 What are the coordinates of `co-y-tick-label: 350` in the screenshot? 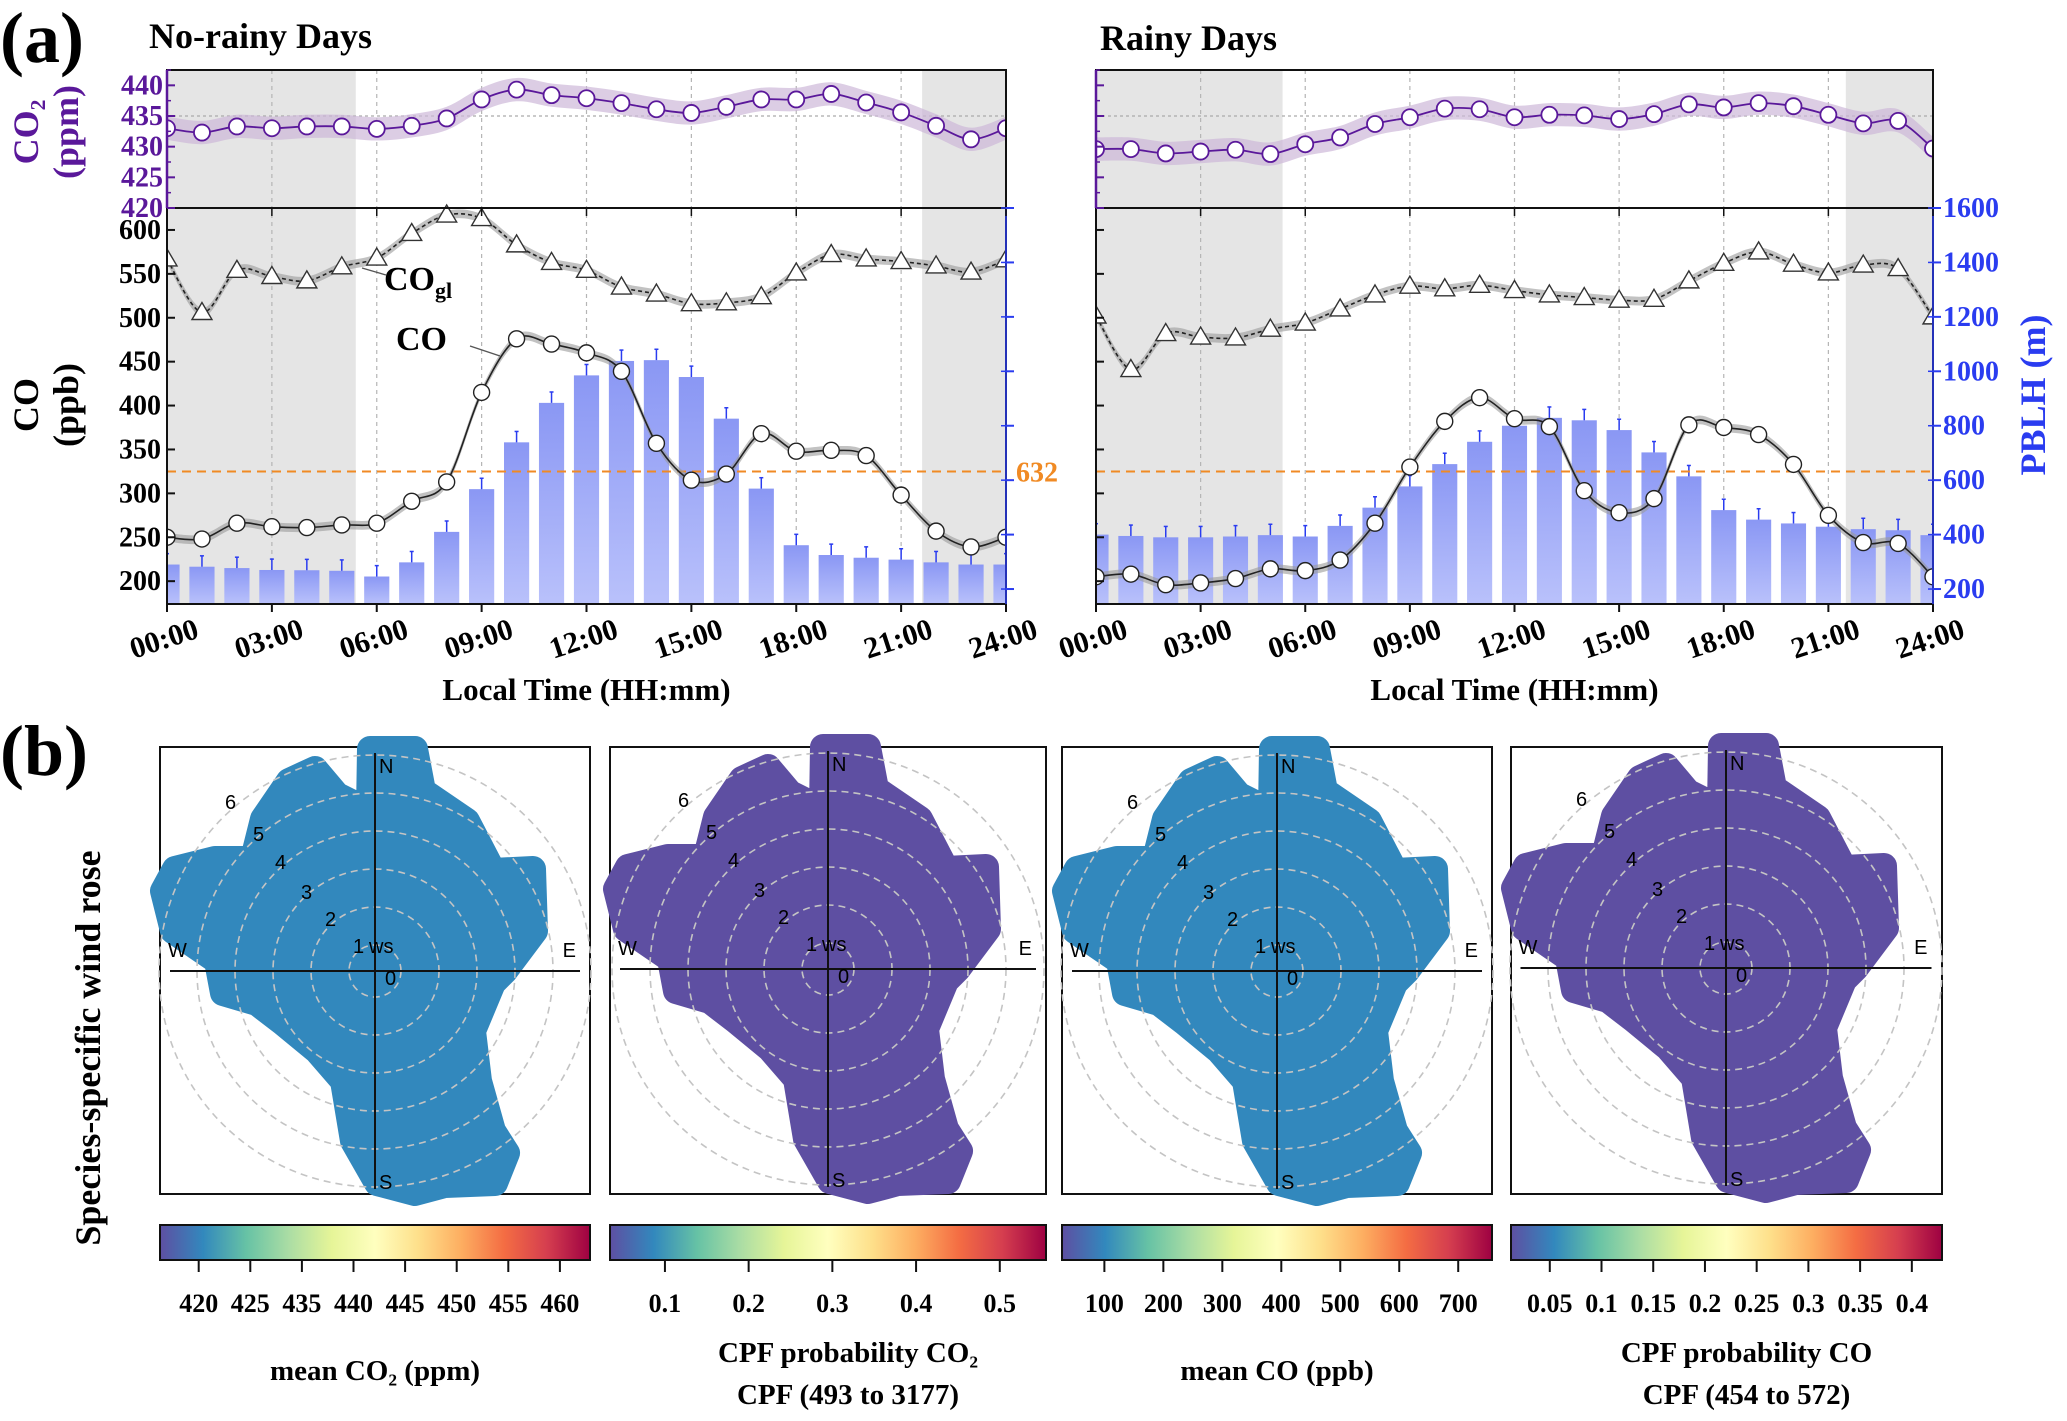 It's located at (140, 449).